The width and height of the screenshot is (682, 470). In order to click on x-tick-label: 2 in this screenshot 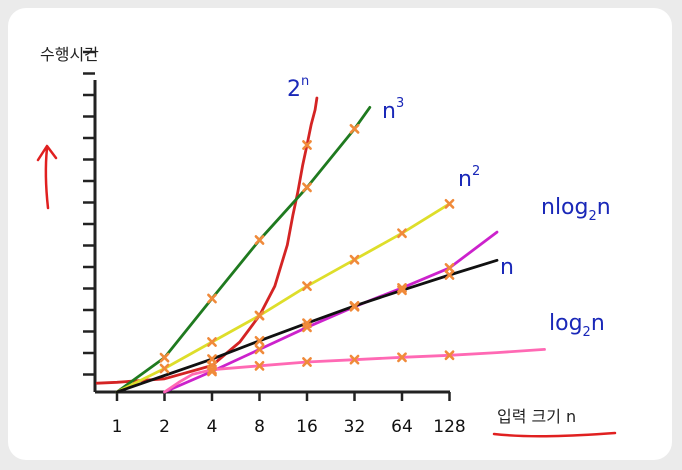, I will do `click(164, 427)`.